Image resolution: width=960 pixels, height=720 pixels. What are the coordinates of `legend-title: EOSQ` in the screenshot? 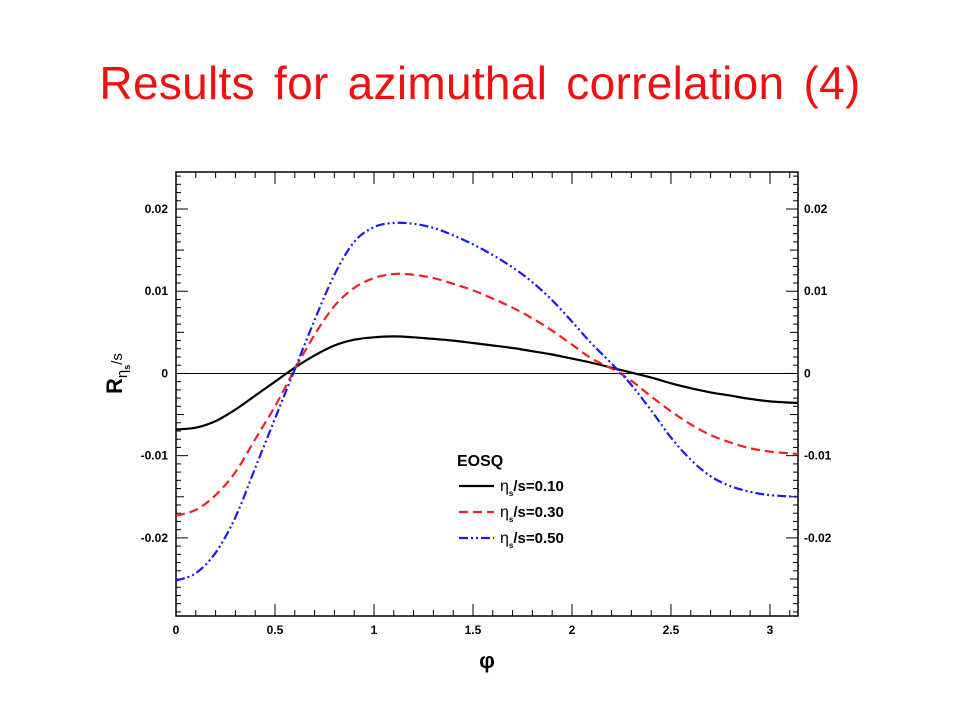 It's located at (480, 461).